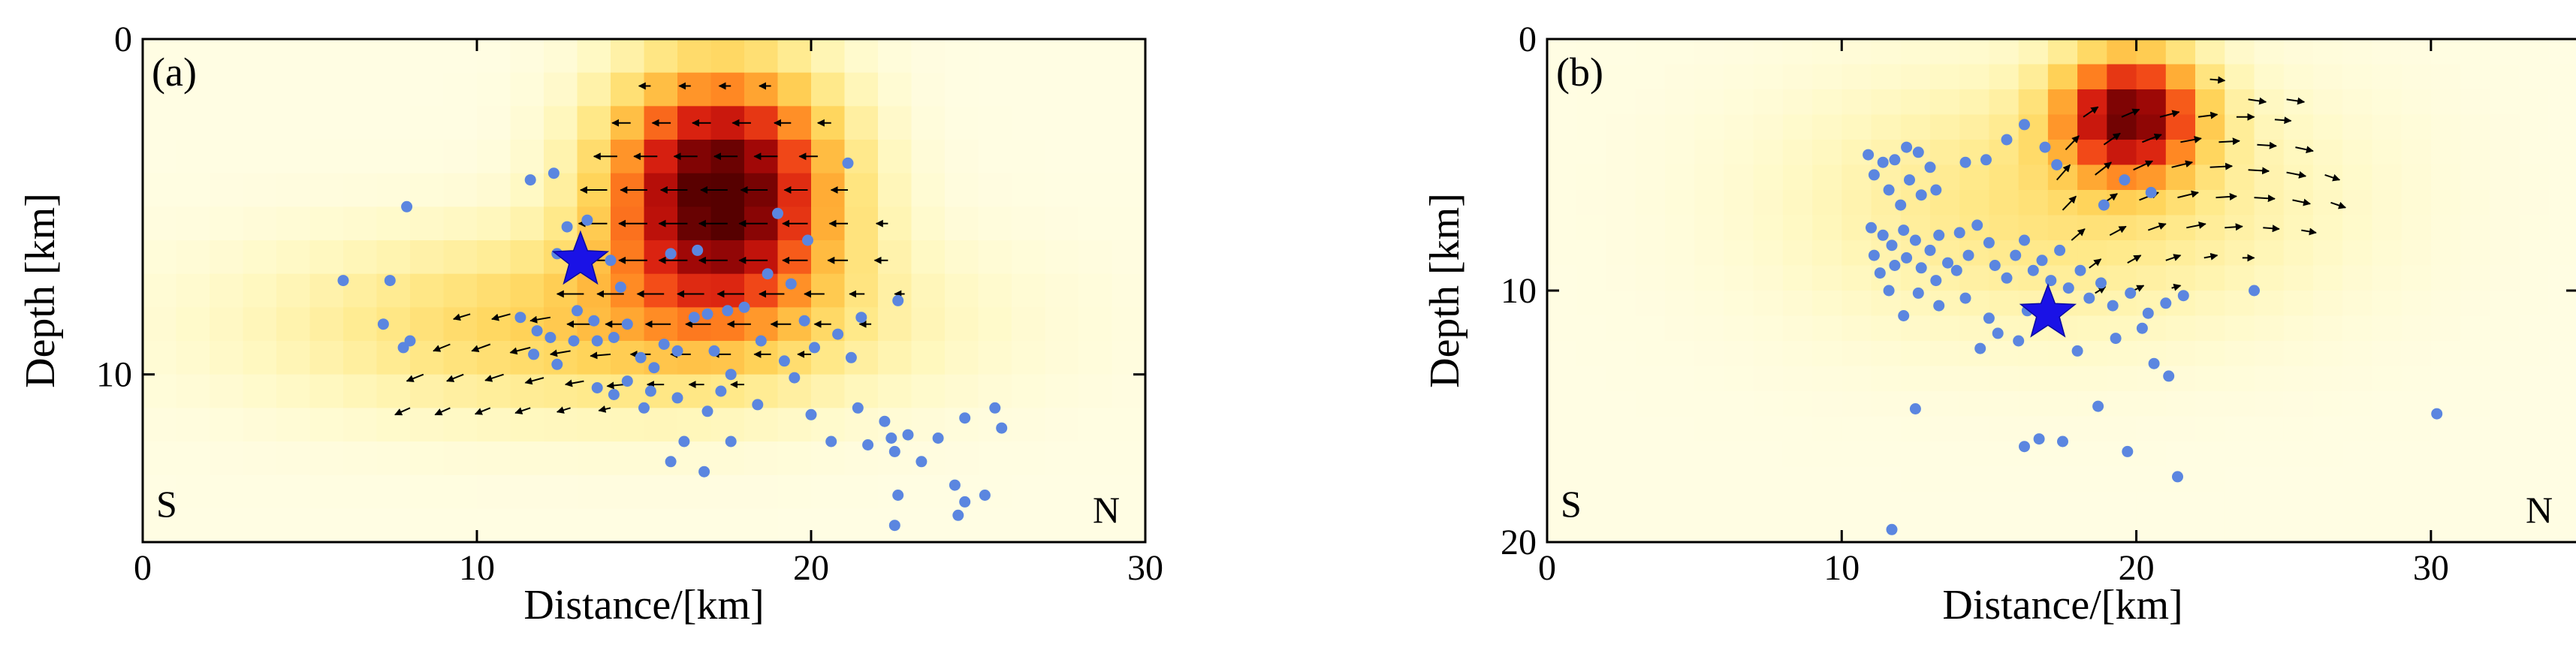 The height and width of the screenshot is (672, 2576). I want to click on hypocenter-marker, so click(2048, 310).